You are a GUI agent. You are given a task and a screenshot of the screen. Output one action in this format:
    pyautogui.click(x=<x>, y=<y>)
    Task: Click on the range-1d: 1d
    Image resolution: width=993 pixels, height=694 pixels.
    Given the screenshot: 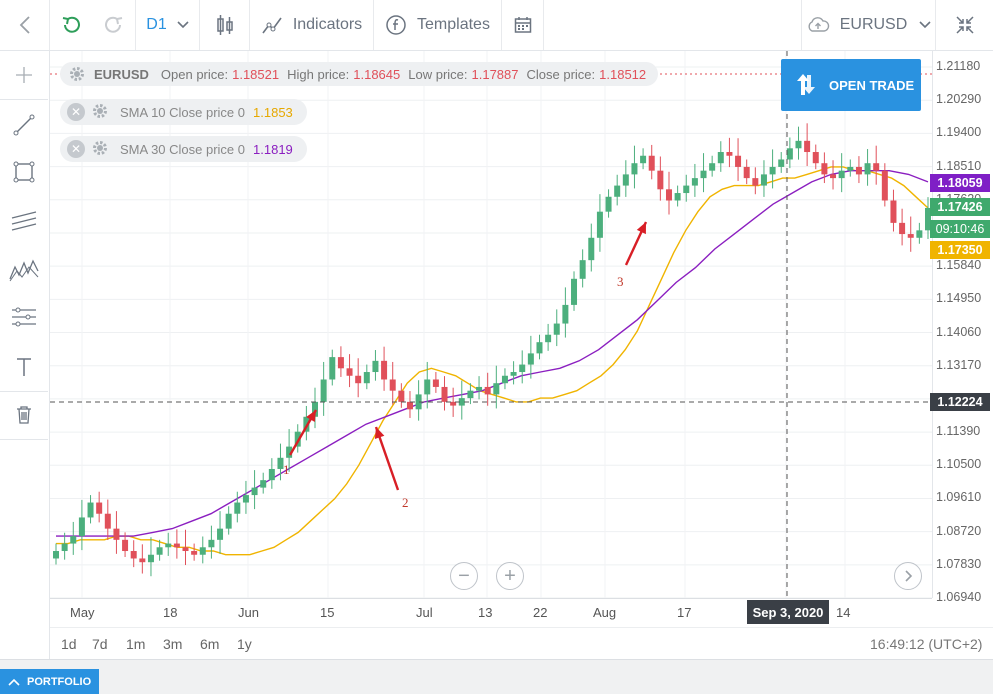 What is the action you would take?
    pyautogui.click(x=69, y=644)
    